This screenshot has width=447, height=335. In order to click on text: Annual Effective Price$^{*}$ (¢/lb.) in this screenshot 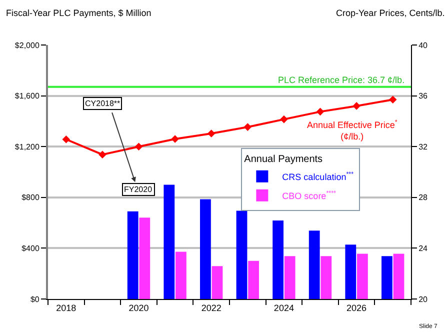, I will do `click(352, 130)`.